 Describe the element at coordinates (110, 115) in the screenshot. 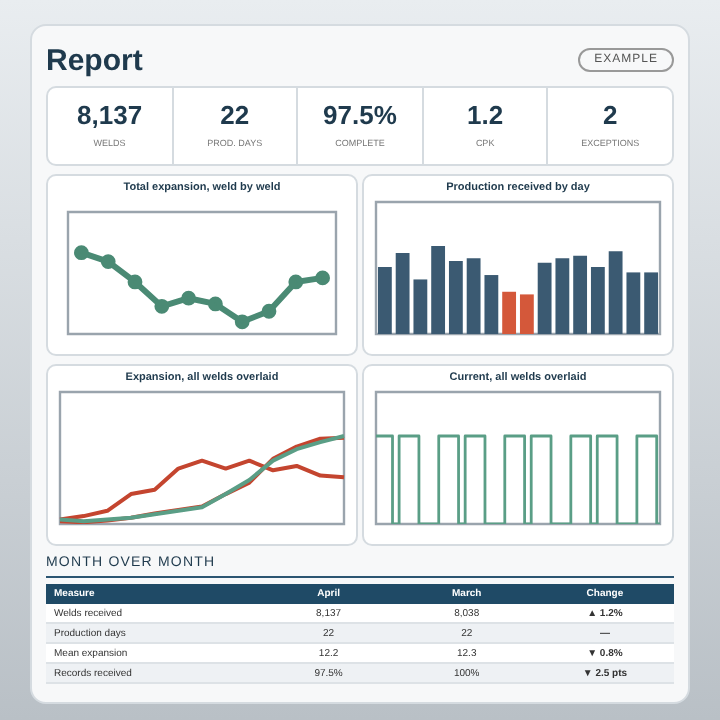

I see `text: 8,137` at that location.